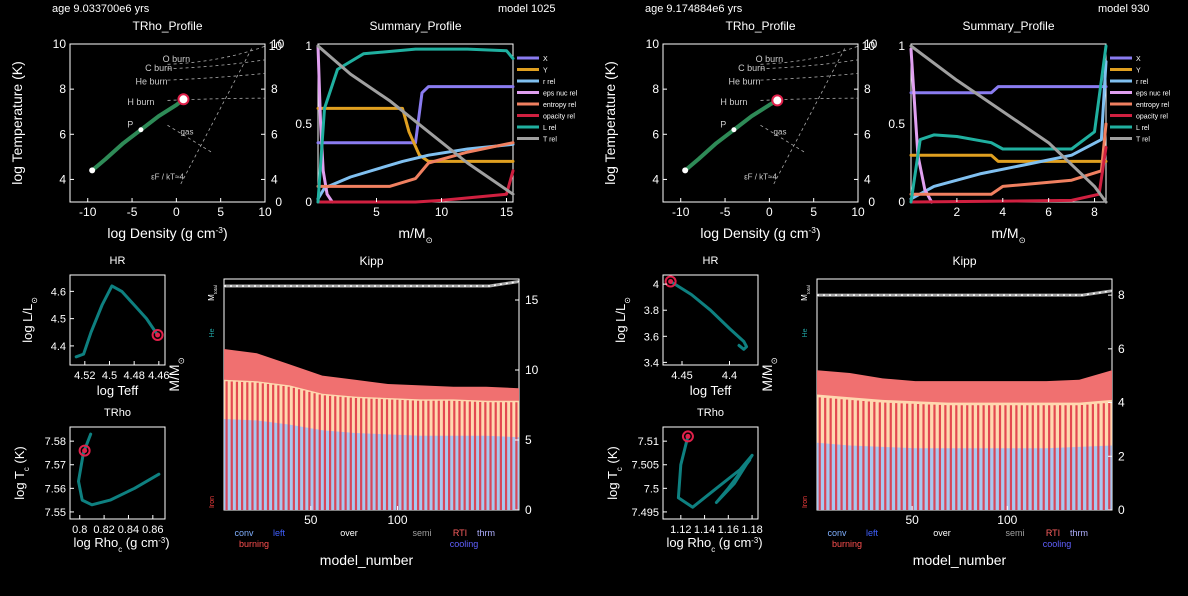  Describe the element at coordinates (1143, 140) in the screenshot. I see `right-summary-profile-legend-text-7: T rel` at that location.